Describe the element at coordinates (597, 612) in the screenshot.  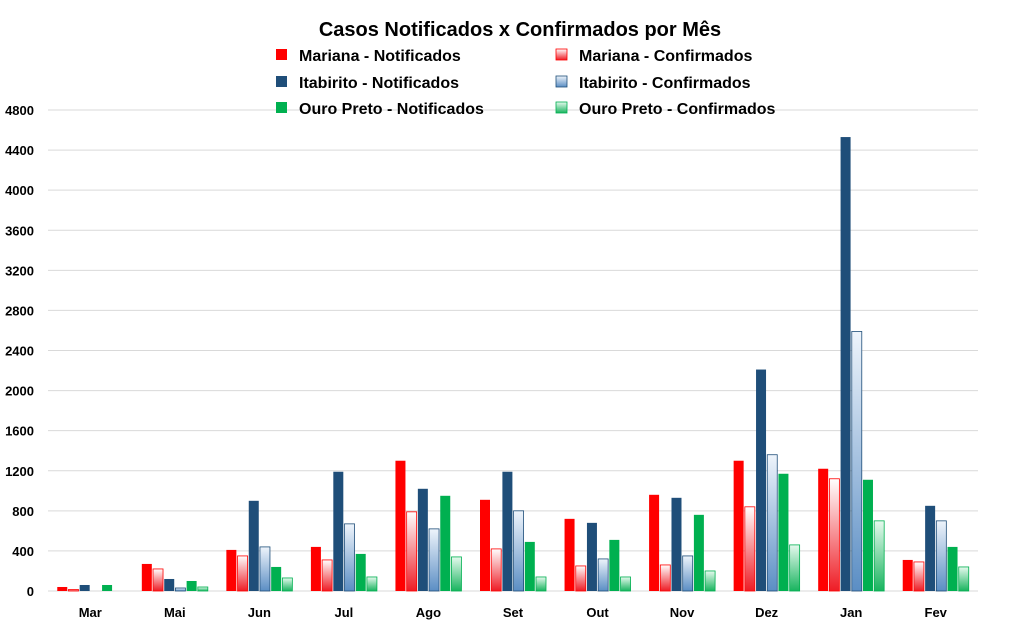
I see `x-tick-label: Out` at that location.